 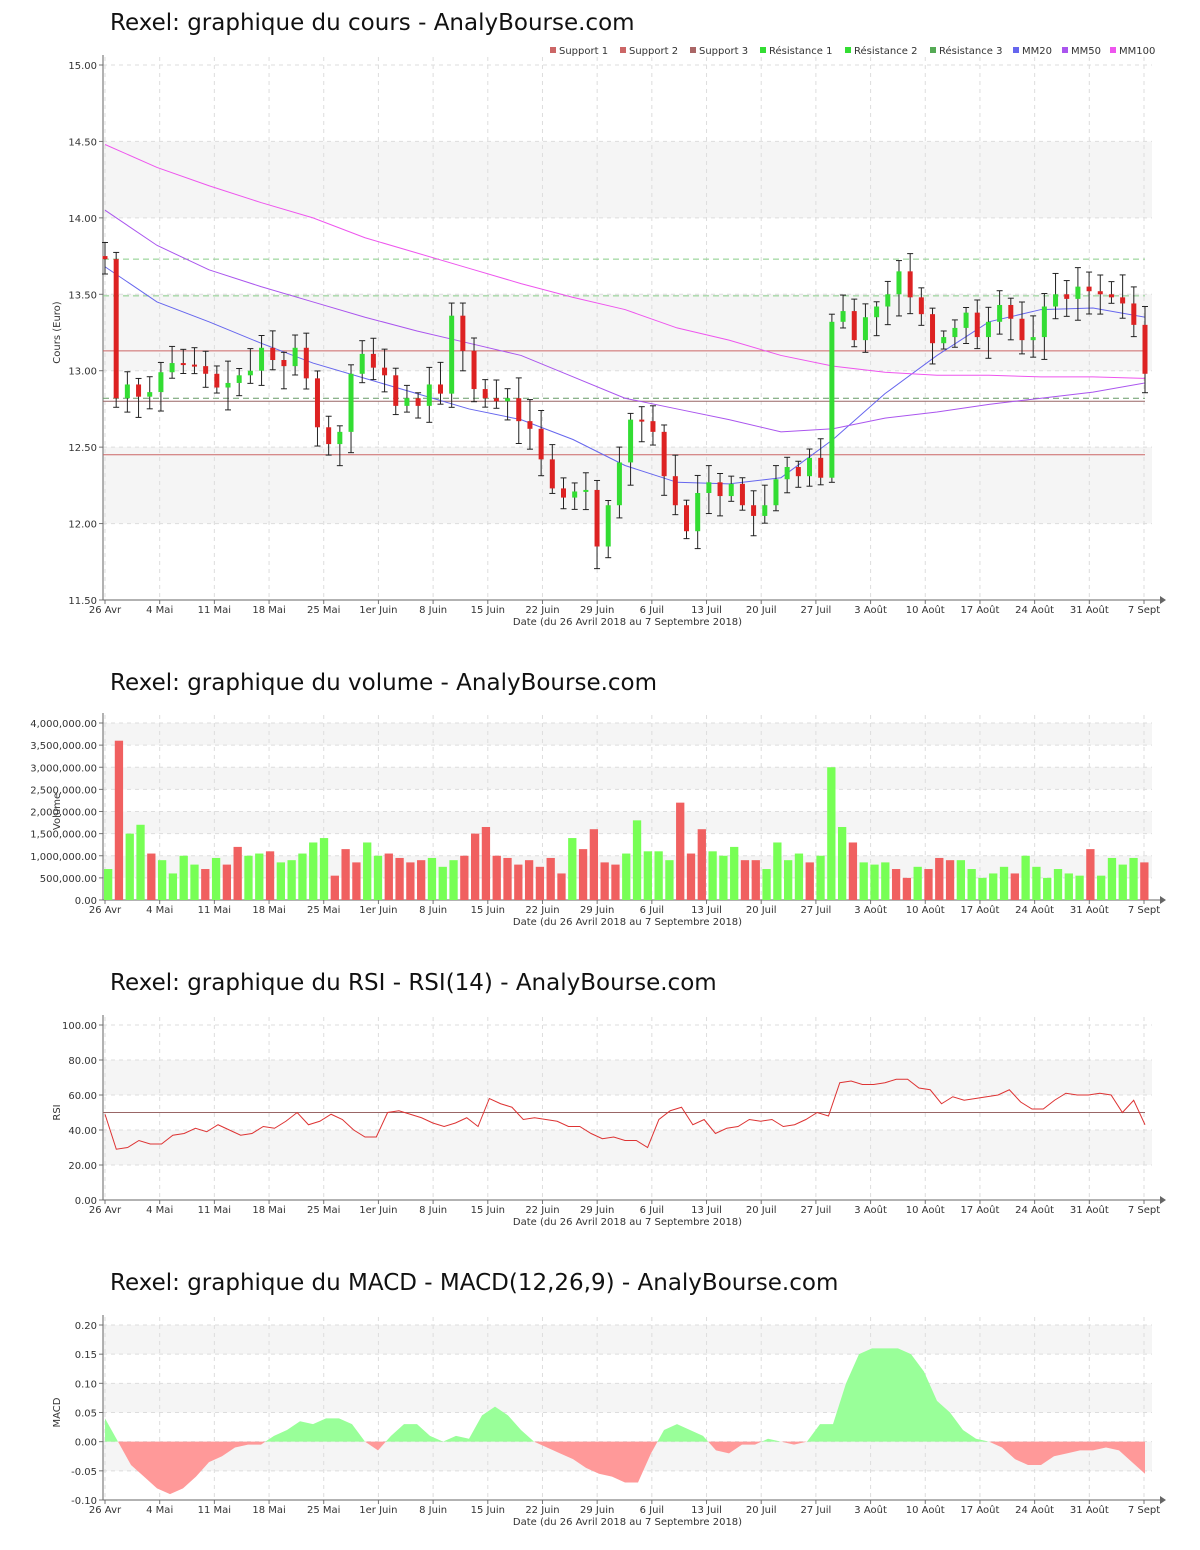 I want to click on volume-xtick-label: 10 Août, so click(x=925, y=910).